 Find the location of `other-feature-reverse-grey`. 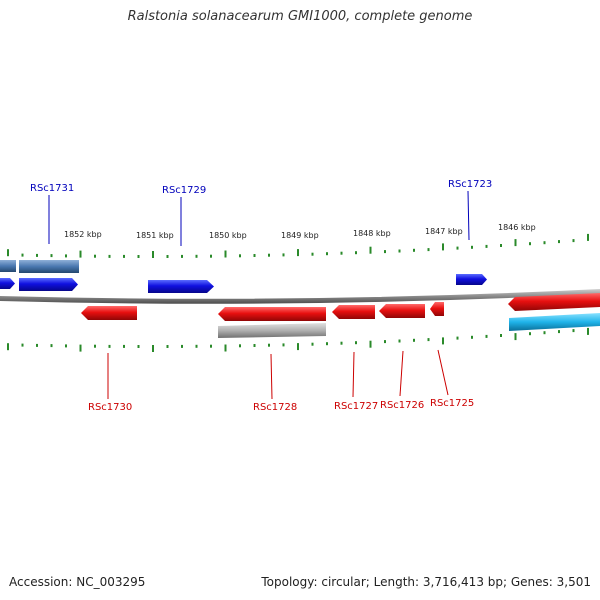

other-feature-reverse-grey is located at coordinates (272, 330).